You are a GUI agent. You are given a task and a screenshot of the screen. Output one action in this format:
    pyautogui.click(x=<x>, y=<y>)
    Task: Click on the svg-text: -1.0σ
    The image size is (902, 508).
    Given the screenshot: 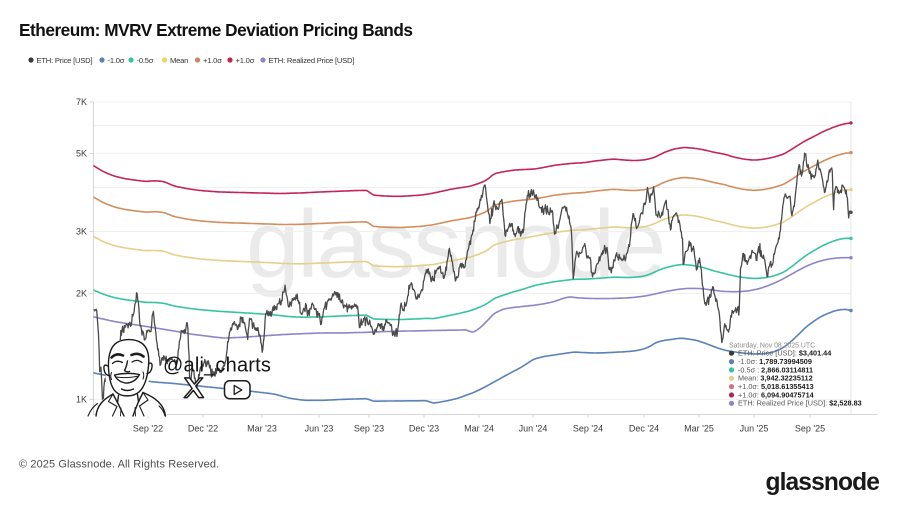 What is the action you would take?
    pyautogui.click(x=116, y=60)
    